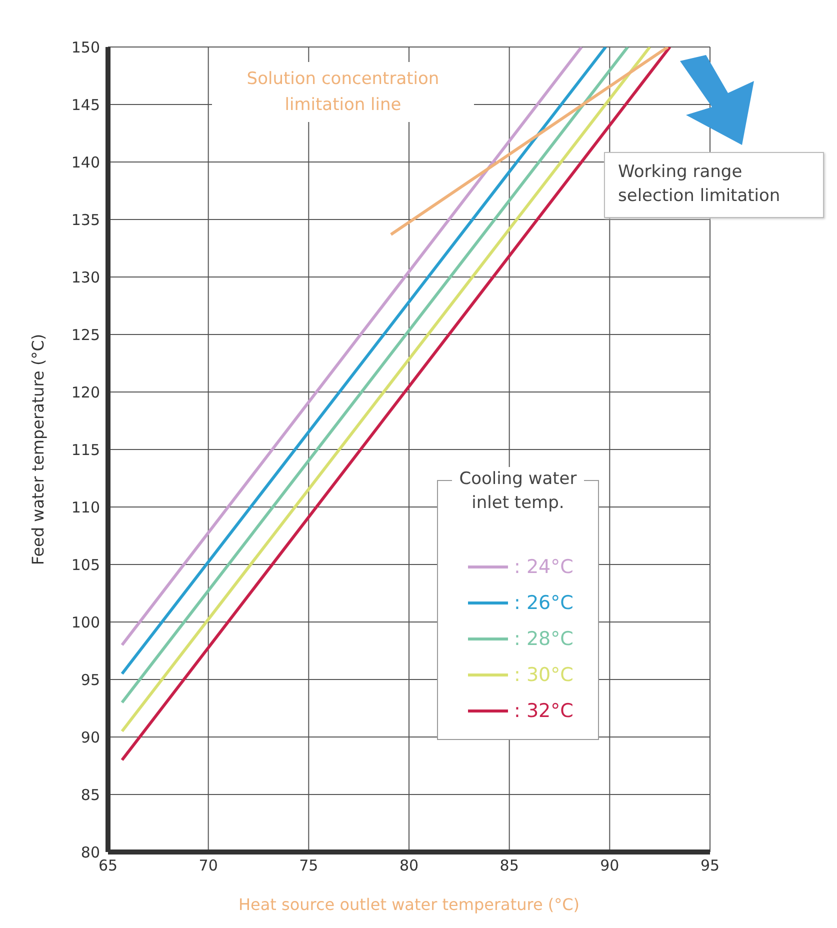 This screenshot has width=837, height=928. I want to click on x-tick-label: 75, so click(308, 865).